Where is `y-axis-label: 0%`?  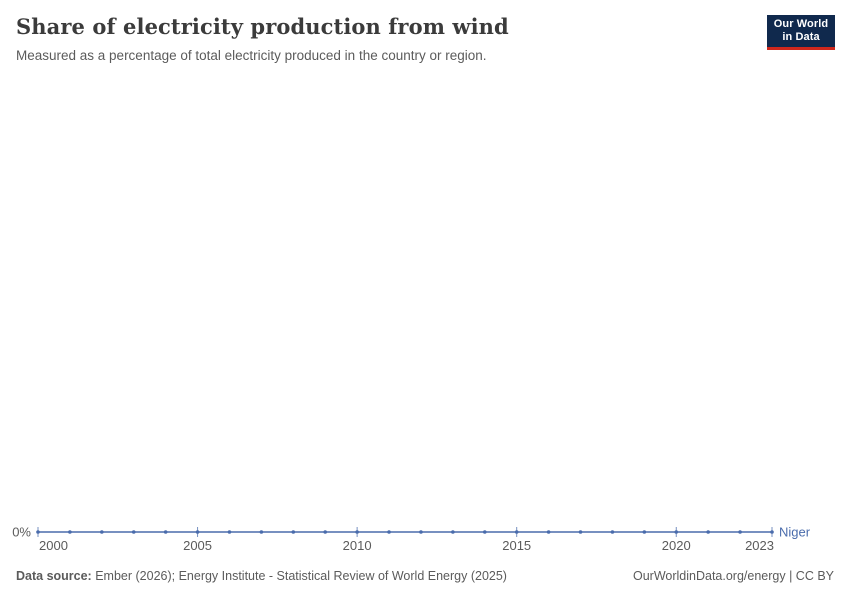
y-axis-label: 0% is located at coordinates (21, 532).